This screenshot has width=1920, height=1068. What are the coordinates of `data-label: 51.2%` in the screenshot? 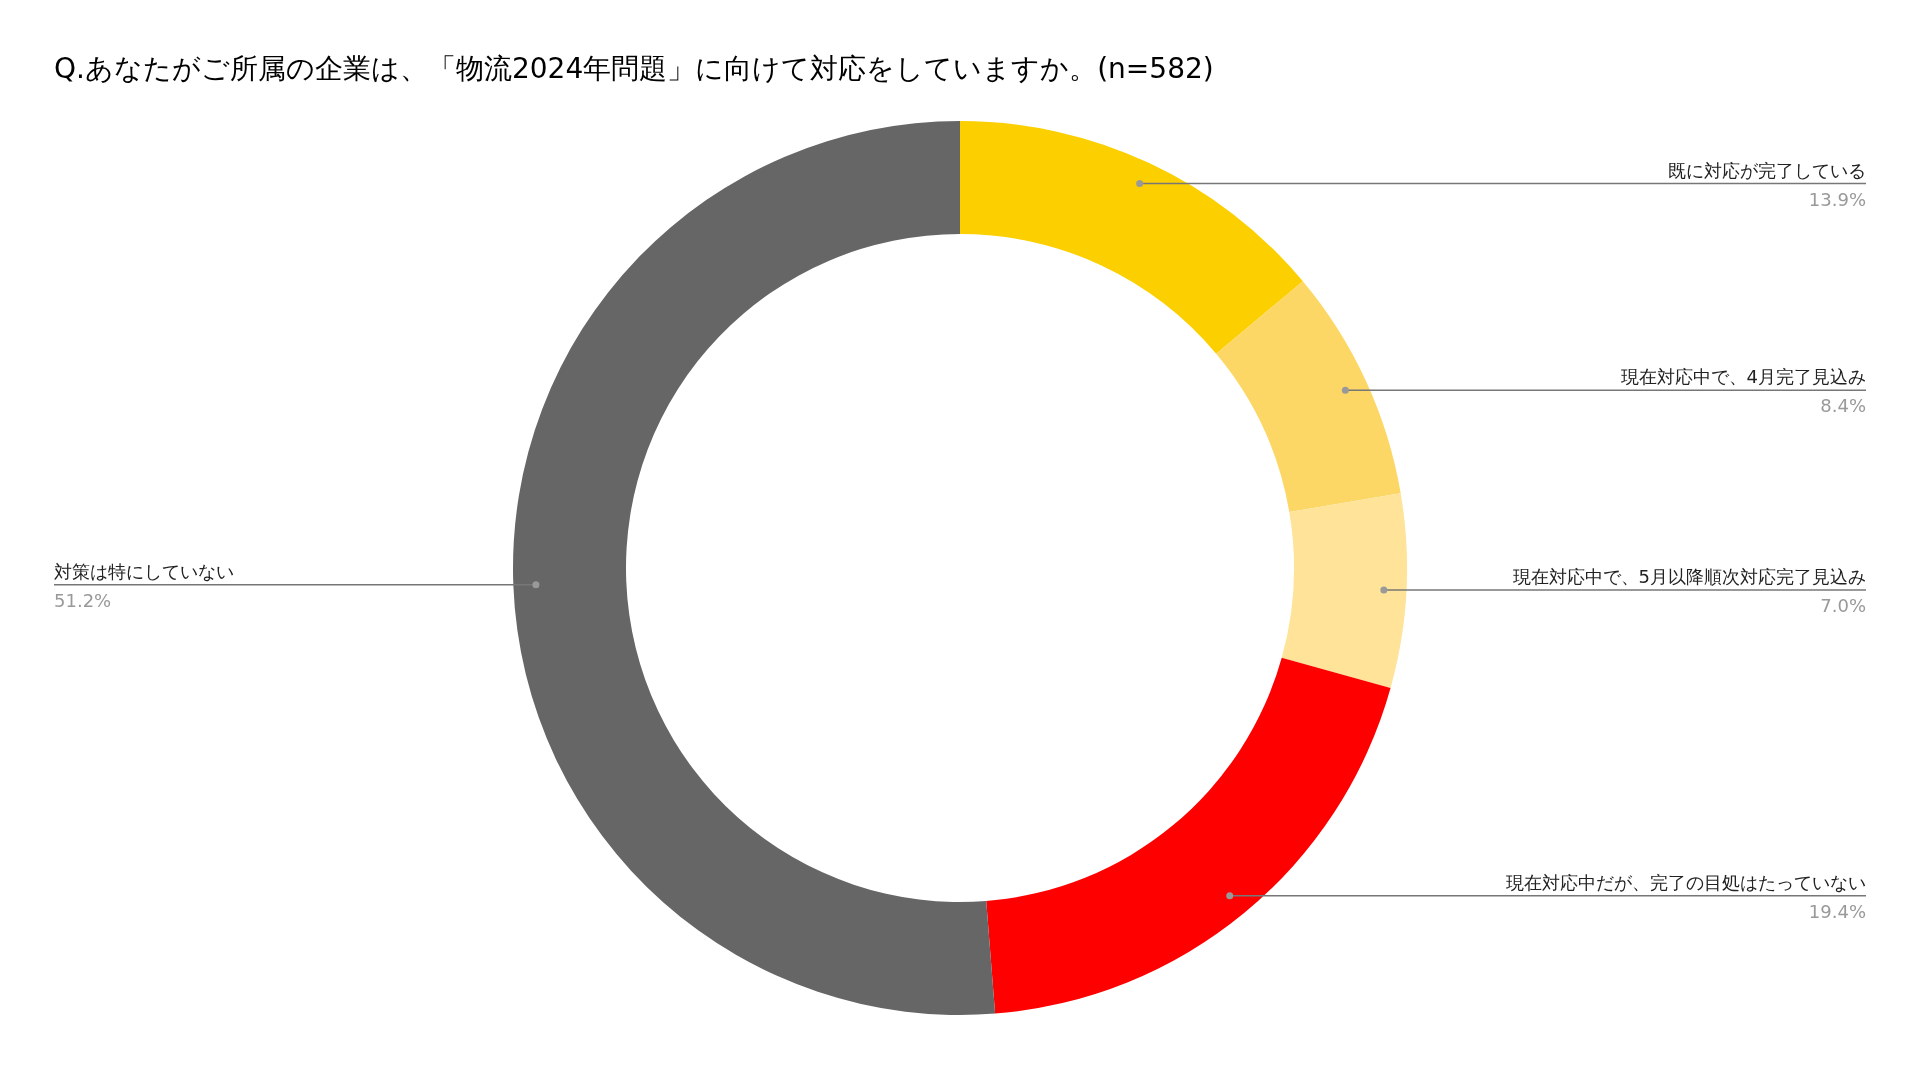 It's located at (83, 600).